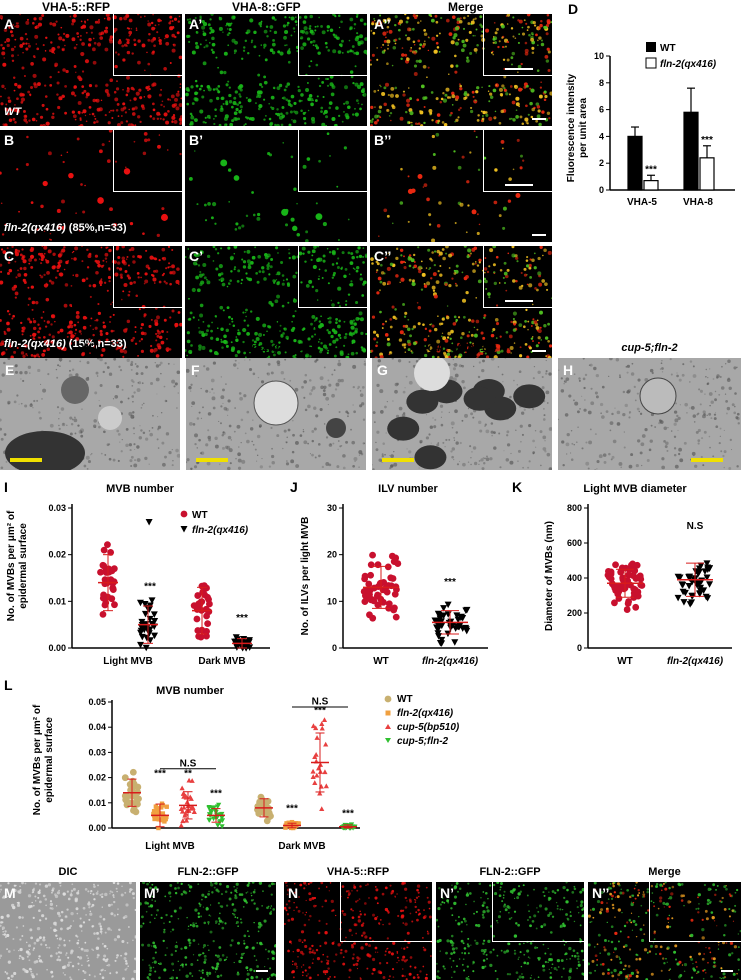 This screenshot has height=980, width=741. Describe the element at coordinates (152, 893) in the screenshot. I see `bottom-letter: M’` at that location.